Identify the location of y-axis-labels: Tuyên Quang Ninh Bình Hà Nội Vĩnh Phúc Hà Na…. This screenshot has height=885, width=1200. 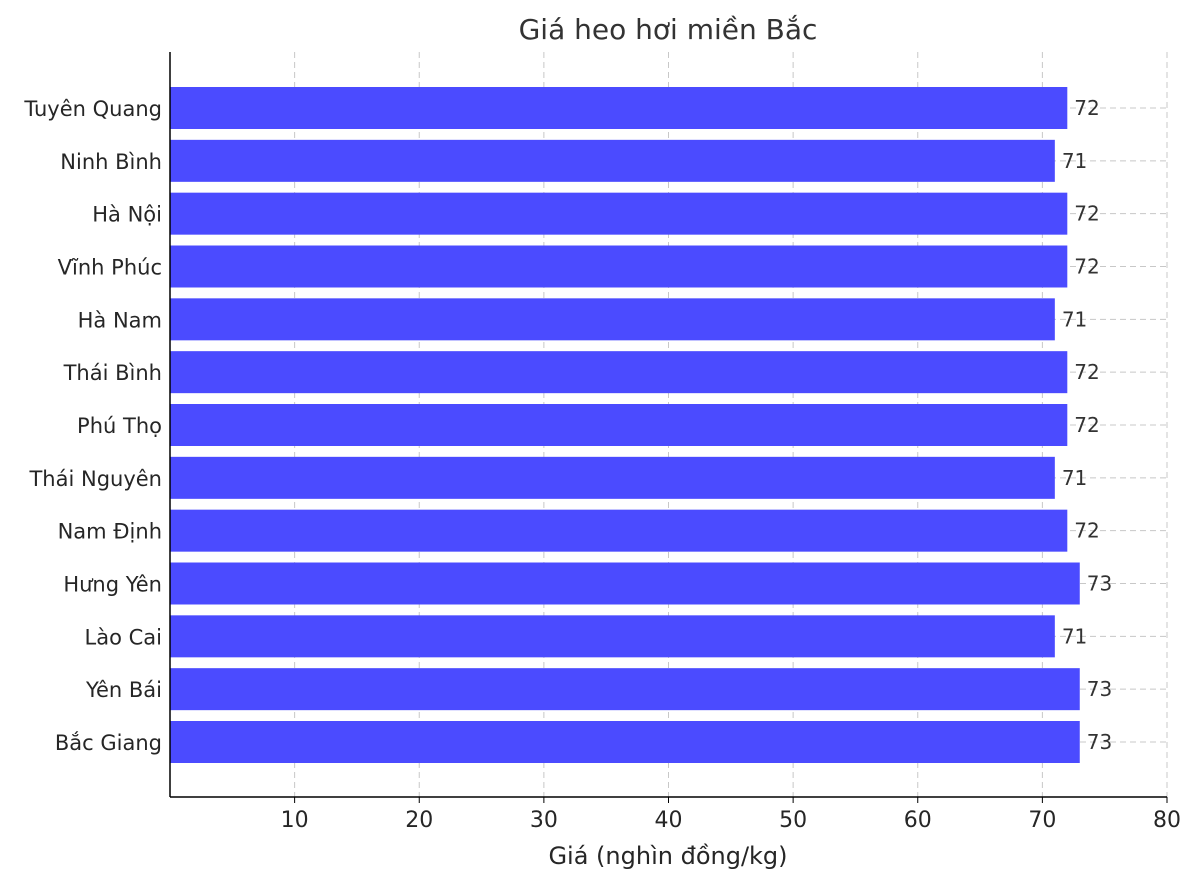
(92, 426).